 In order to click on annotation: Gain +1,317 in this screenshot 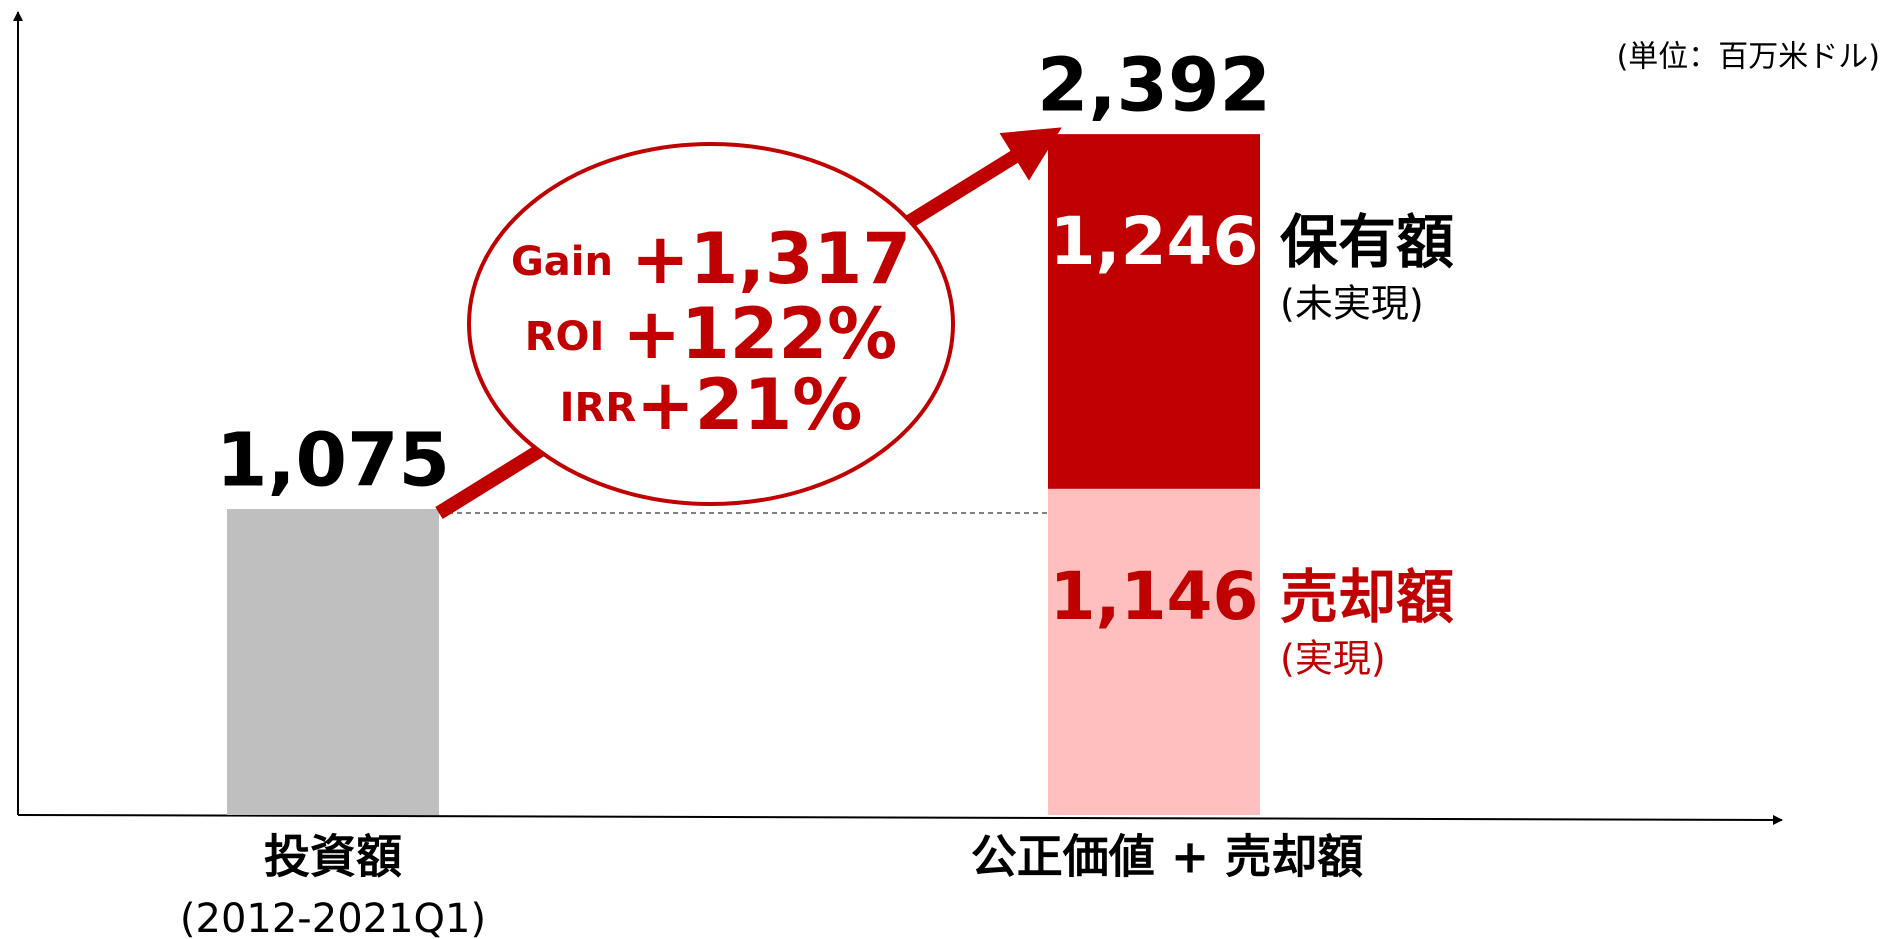, I will do `click(711, 259)`.